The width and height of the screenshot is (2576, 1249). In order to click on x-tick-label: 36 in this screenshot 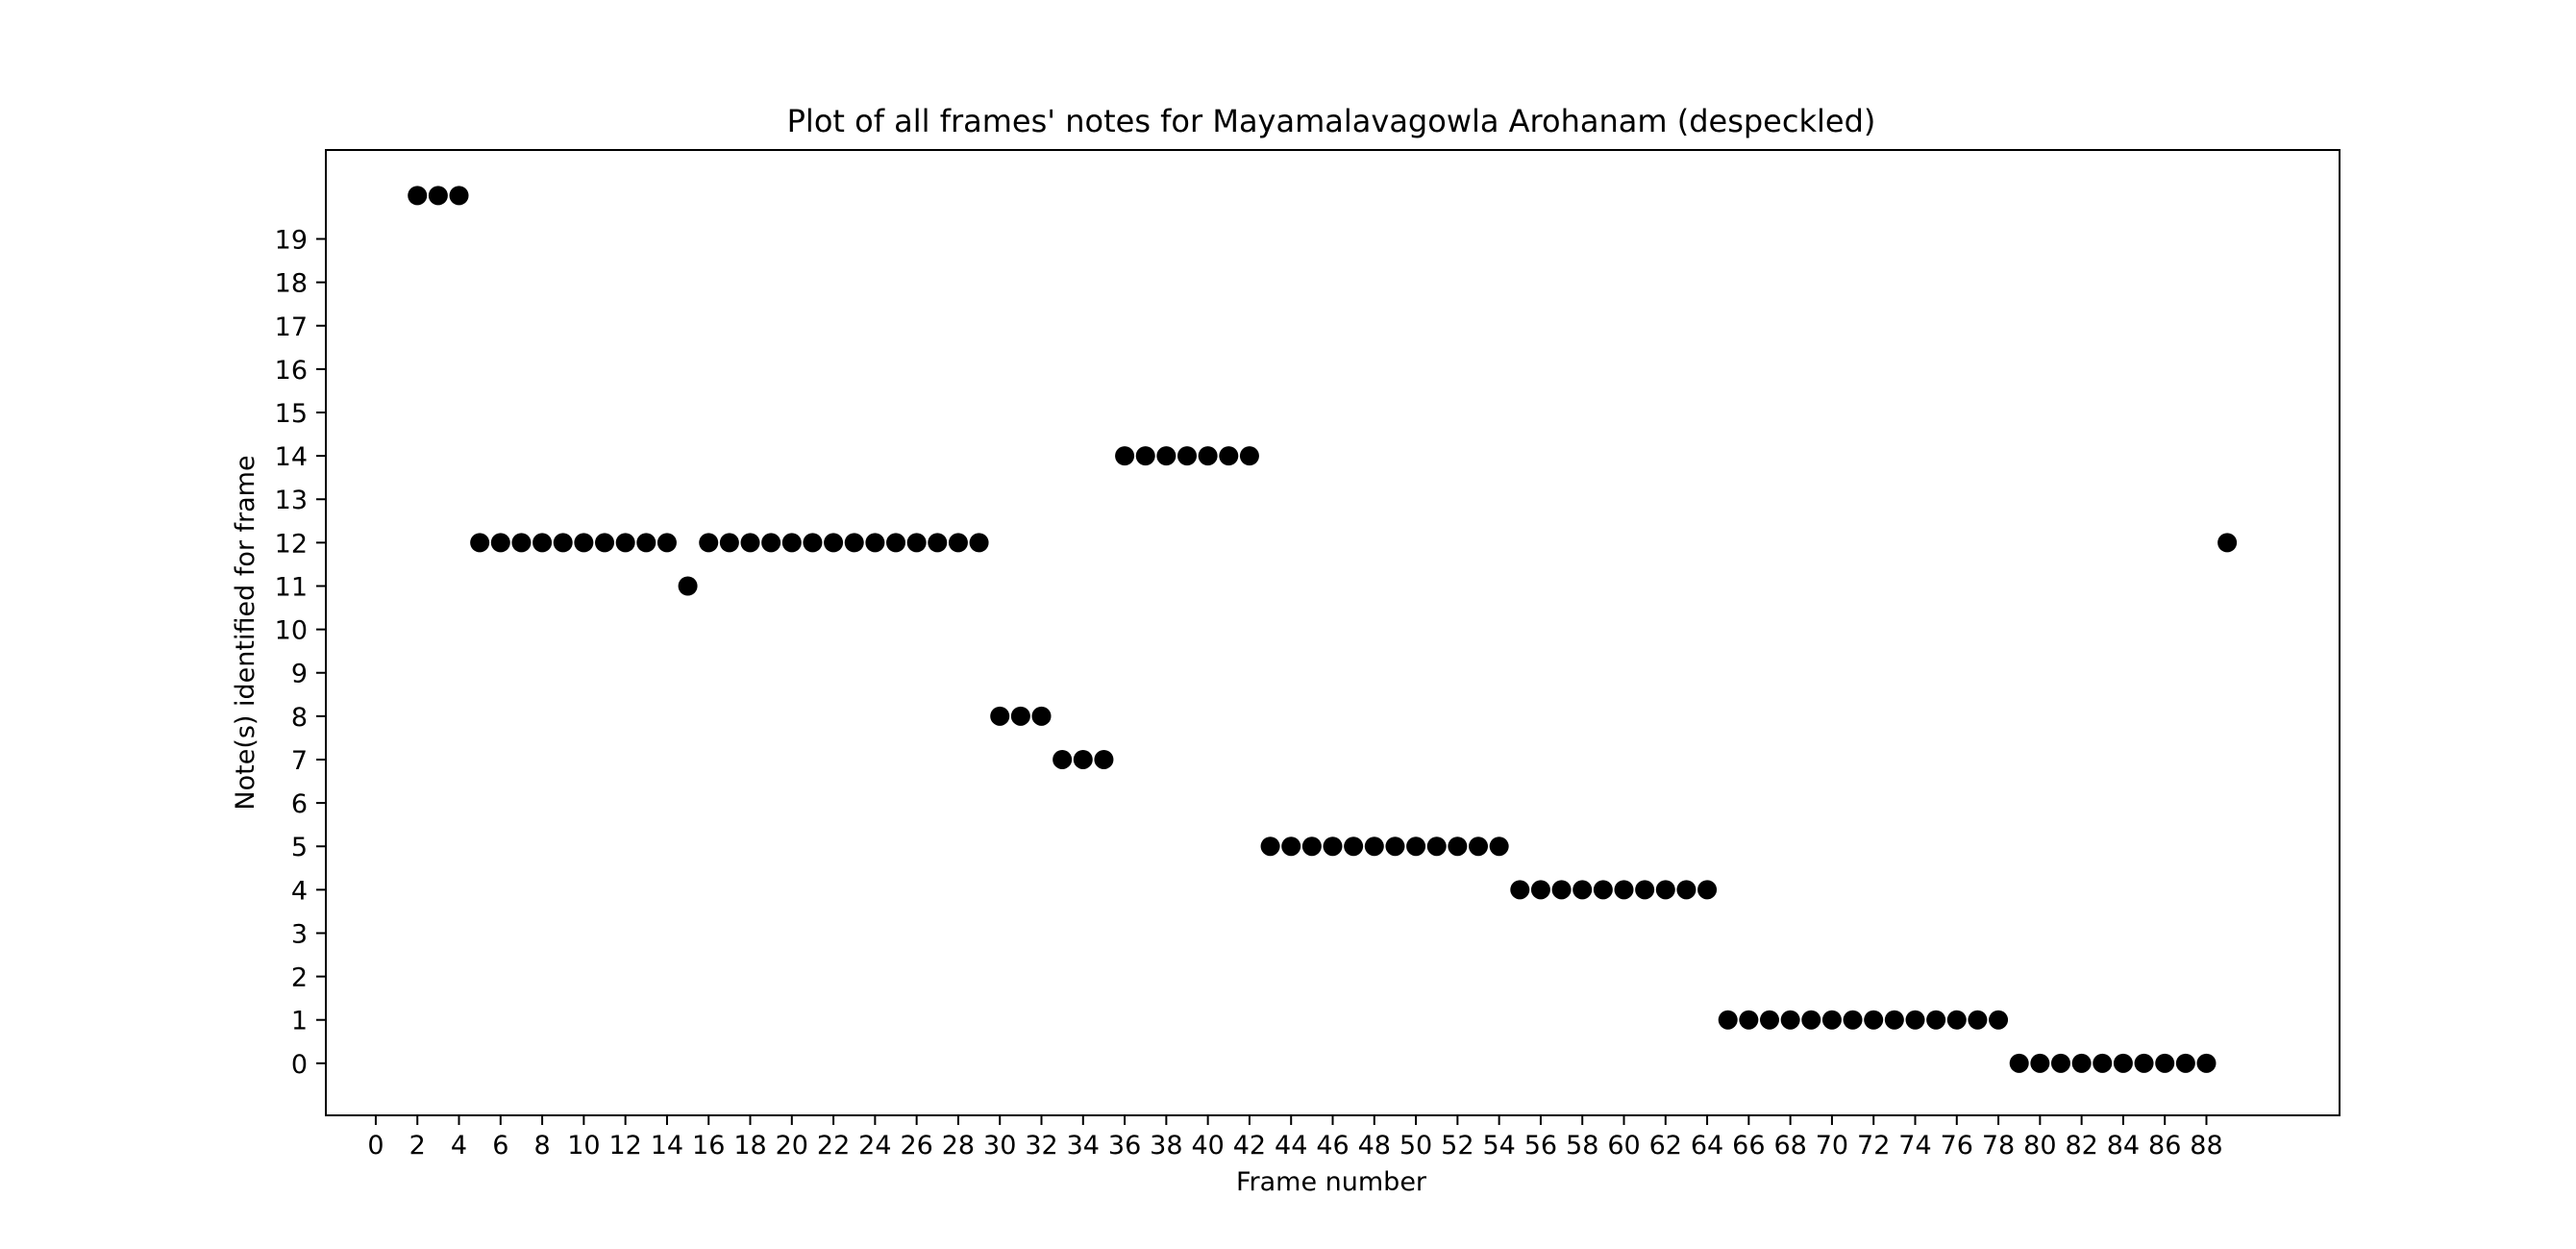, I will do `click(1124, 1146)`.